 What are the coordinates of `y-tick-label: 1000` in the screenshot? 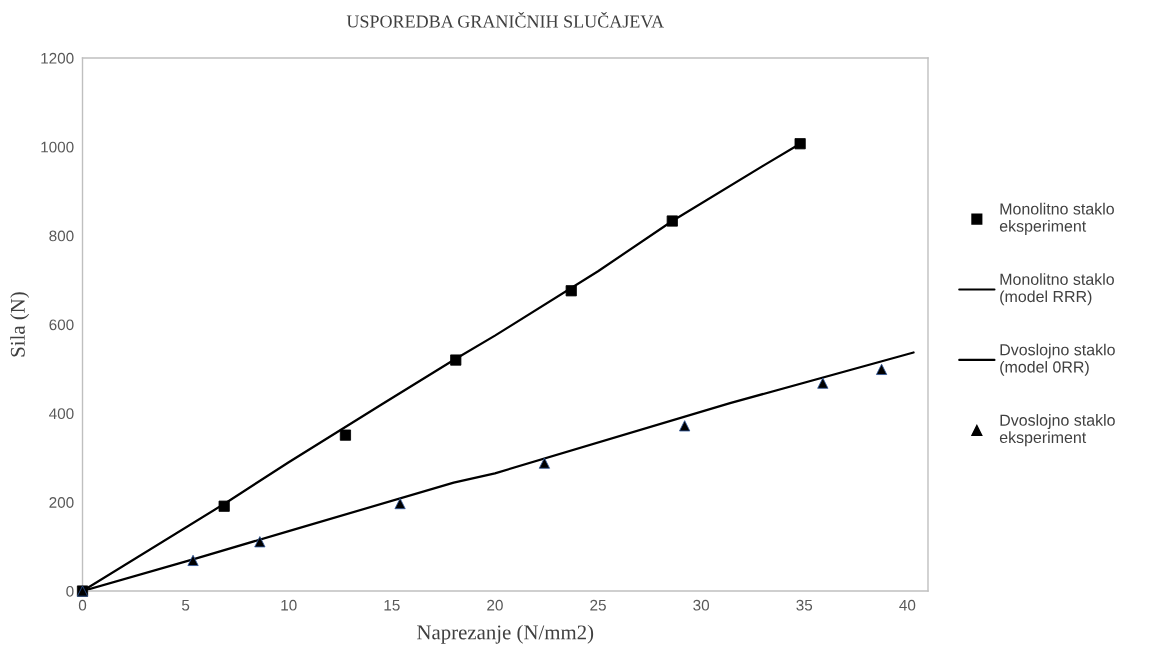 It's located at (57, 147).